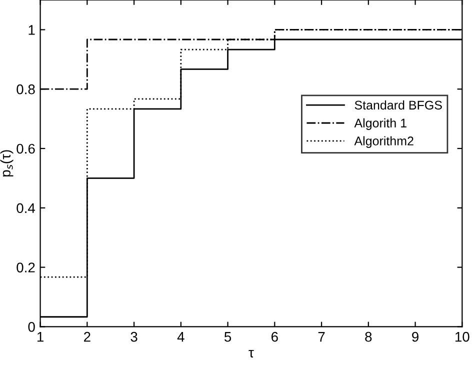 The width and height of the screenshot is (474, 365). What do you see at coordinates (380, 124) in the screenshot?
I see `legend-label: Algorith 1` at bounding box center [380, 124].